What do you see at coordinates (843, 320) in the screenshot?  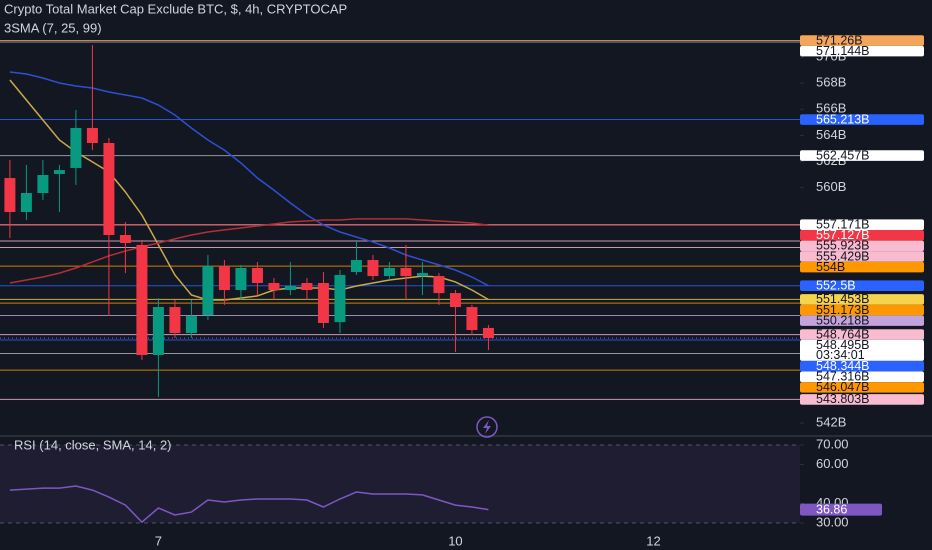 I see `price-tag-label: 550.218B` at bounding box center [843, 320].